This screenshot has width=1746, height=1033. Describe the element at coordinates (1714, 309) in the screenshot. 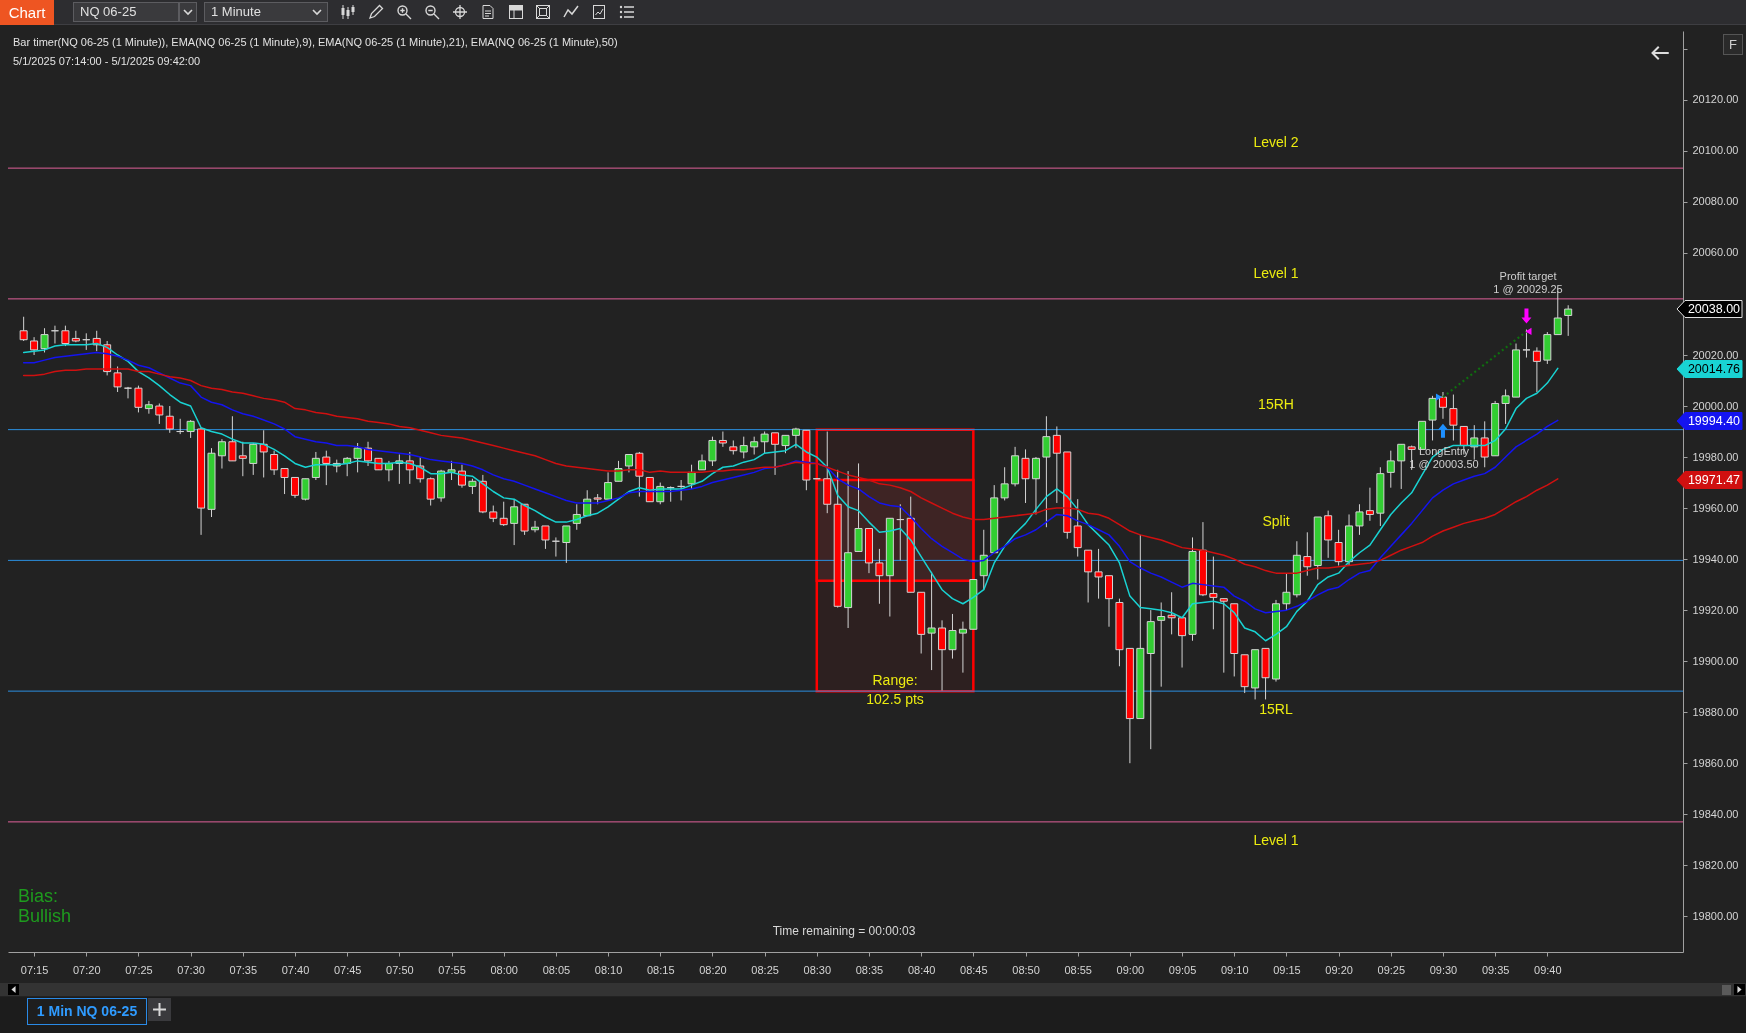

I see `text: 20038.00` at that location.